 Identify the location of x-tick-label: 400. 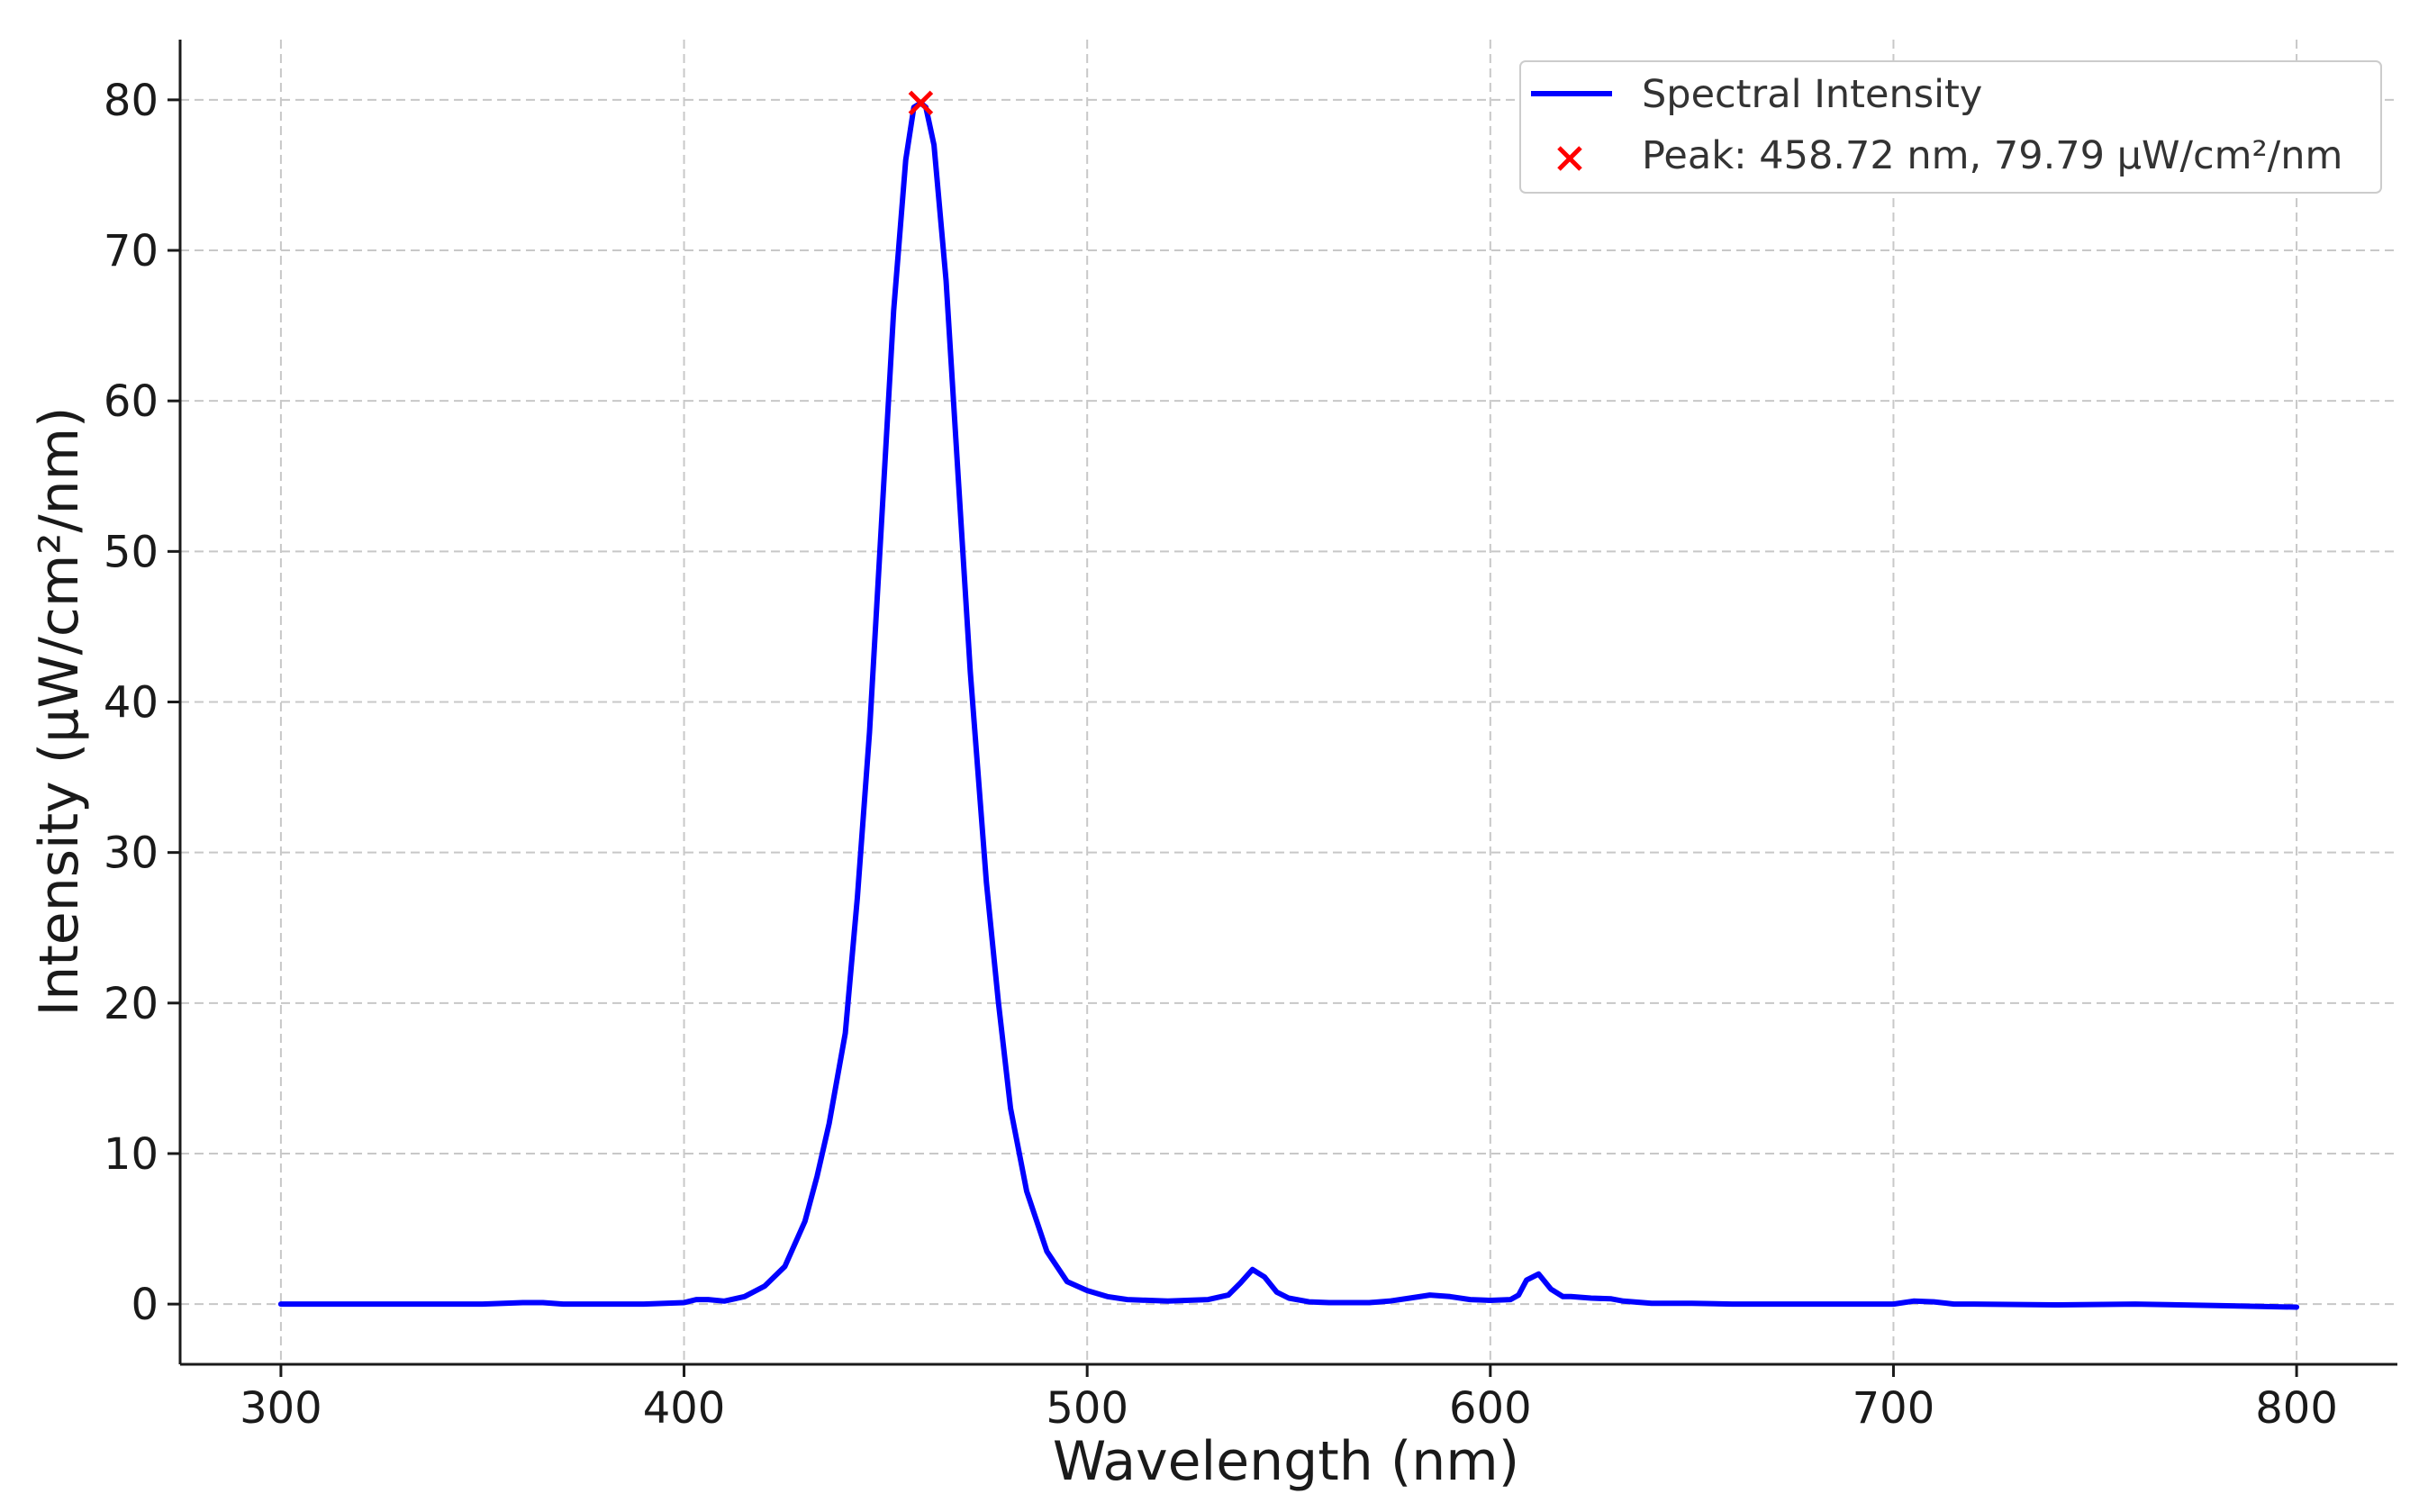
(684, 1408).